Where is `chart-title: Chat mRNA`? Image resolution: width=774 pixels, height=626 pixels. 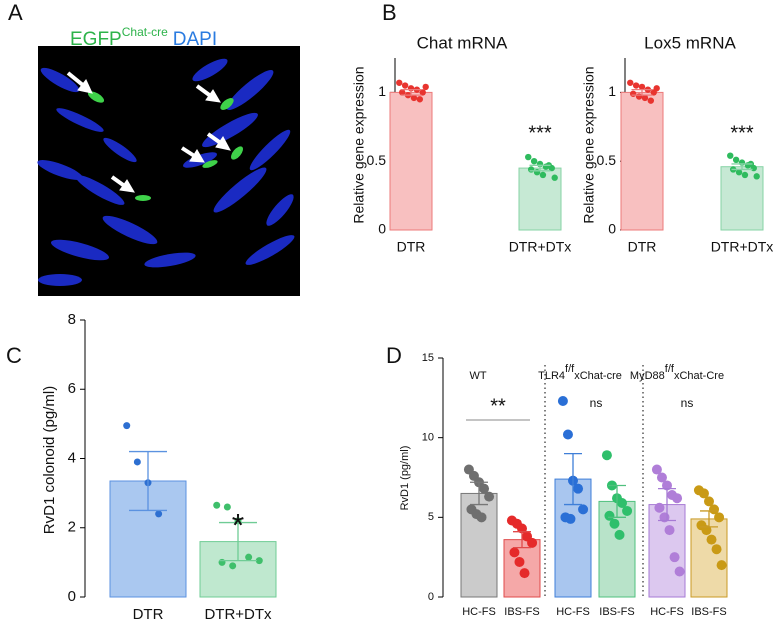
chart-title: Chat mRNA is located at coordinates (462, 42).